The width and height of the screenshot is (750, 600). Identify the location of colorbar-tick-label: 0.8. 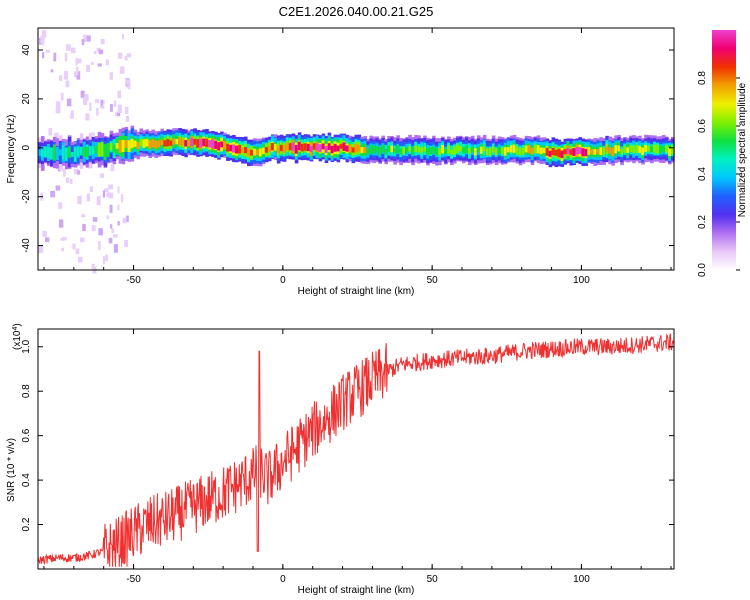
(702, 78).